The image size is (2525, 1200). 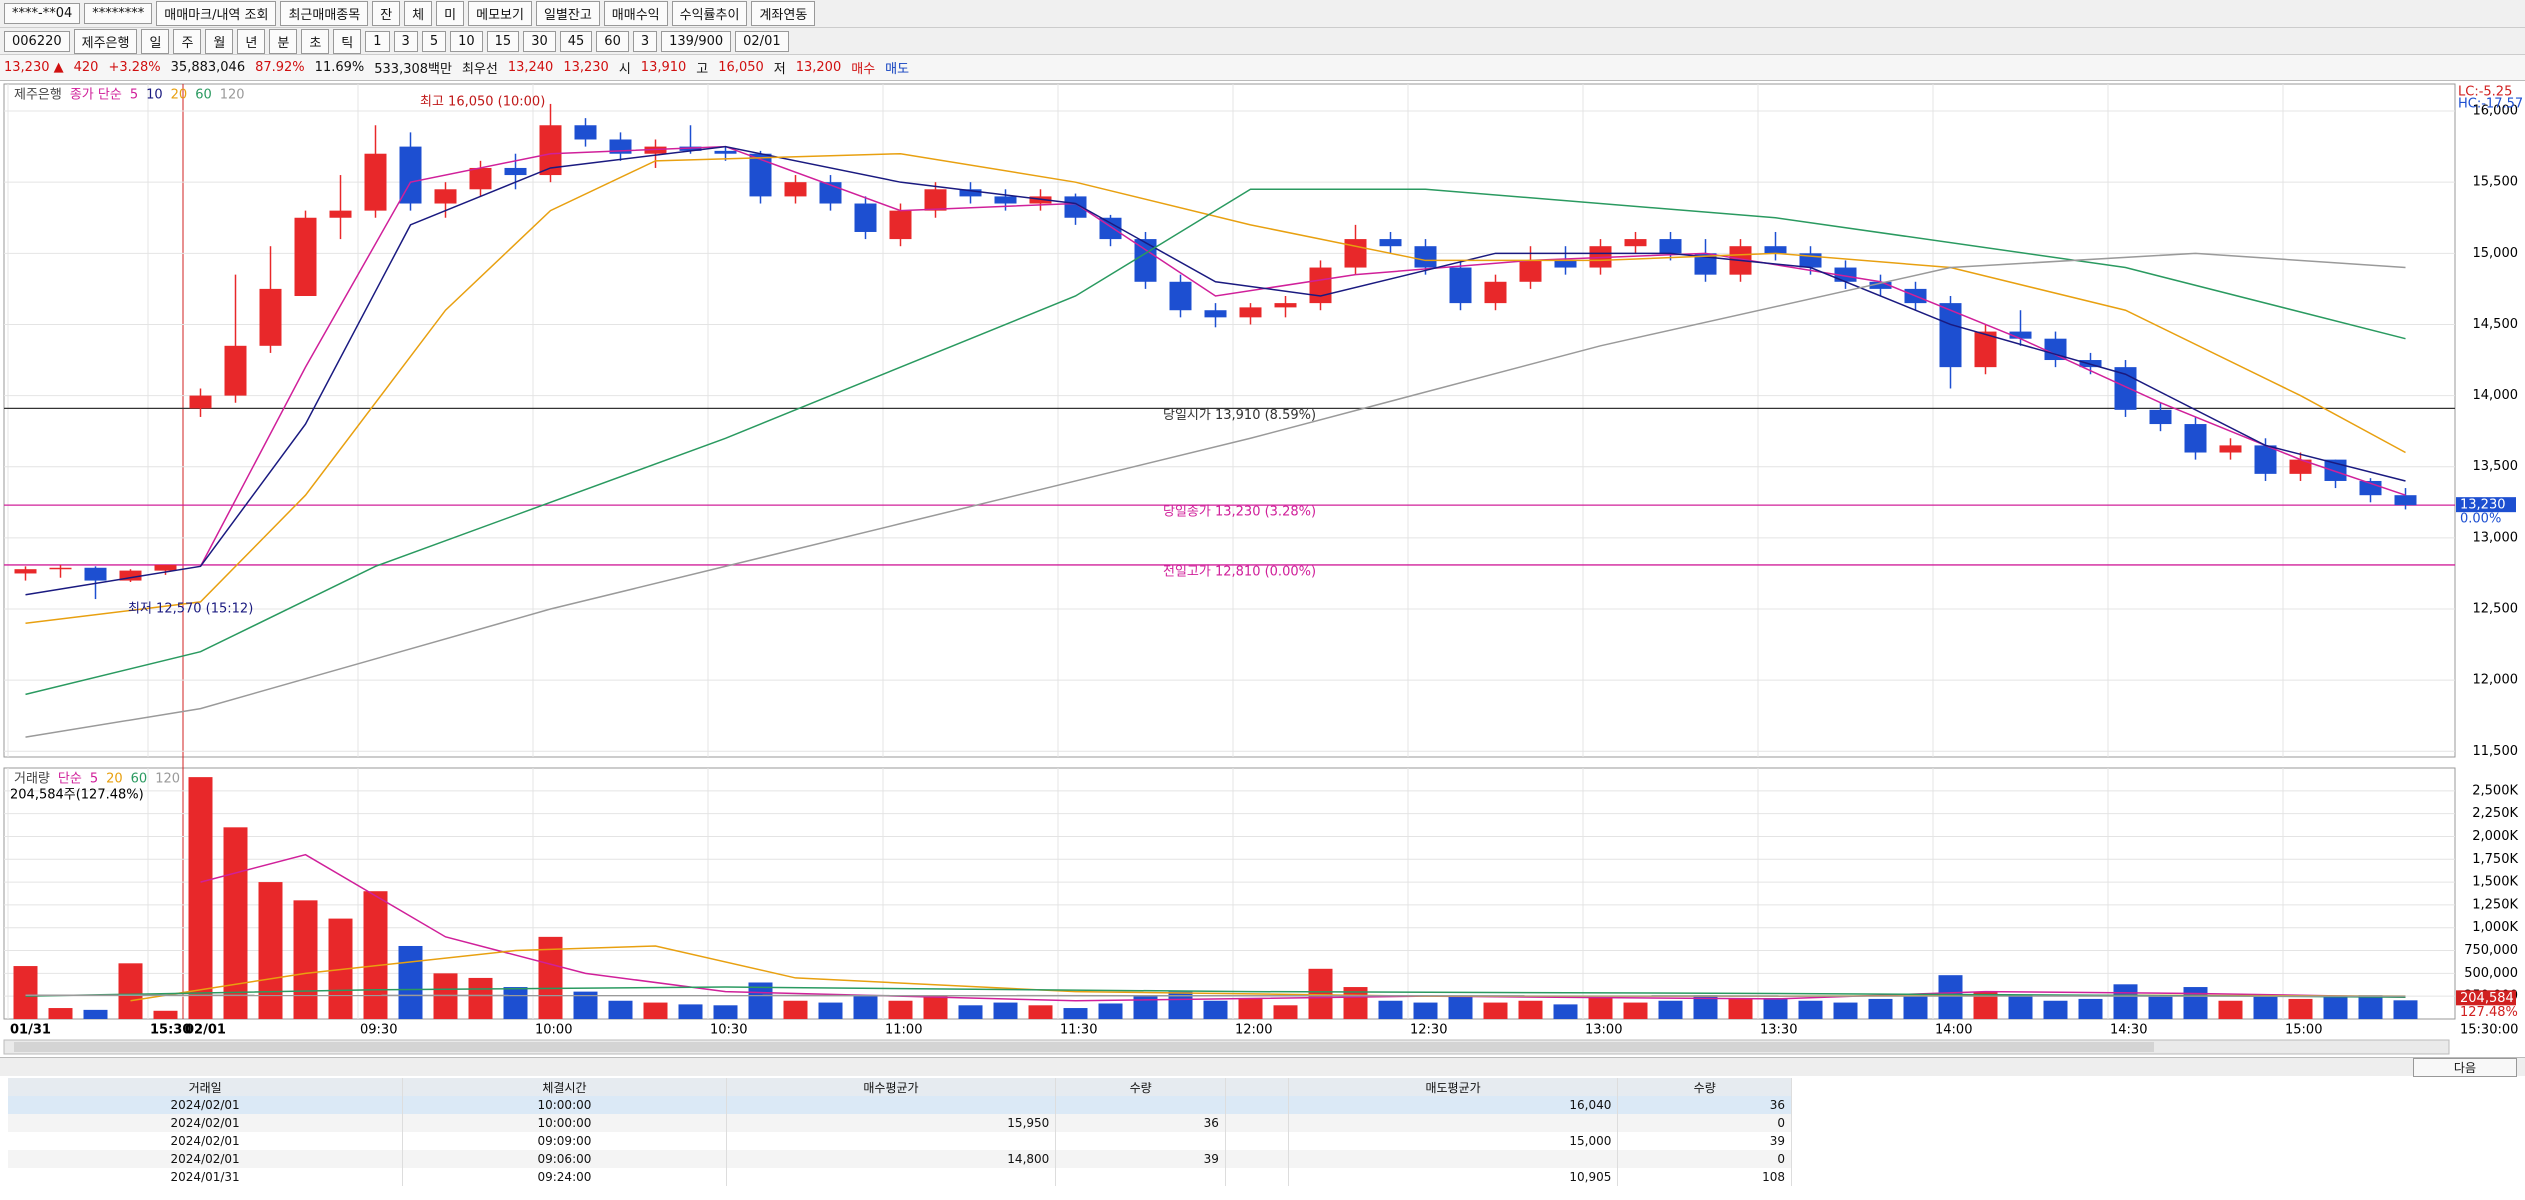 What do you see at coordinates (586, 67) in the screenshot?
I see `quote-field: 13,230` at bounding box center [586, 67].